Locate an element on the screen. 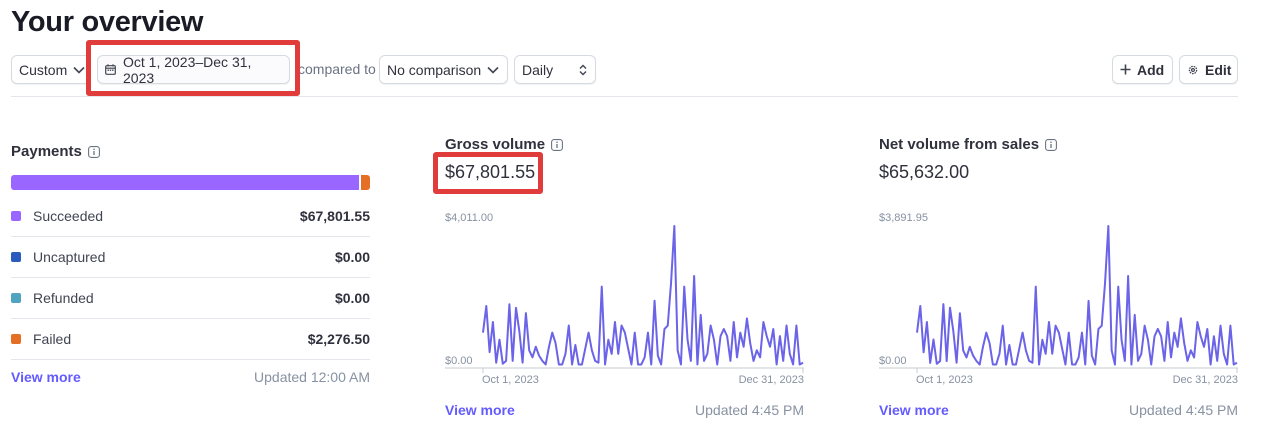  net-x-start-label: Oct 1, 2023 is located at coordinates (944, 380).